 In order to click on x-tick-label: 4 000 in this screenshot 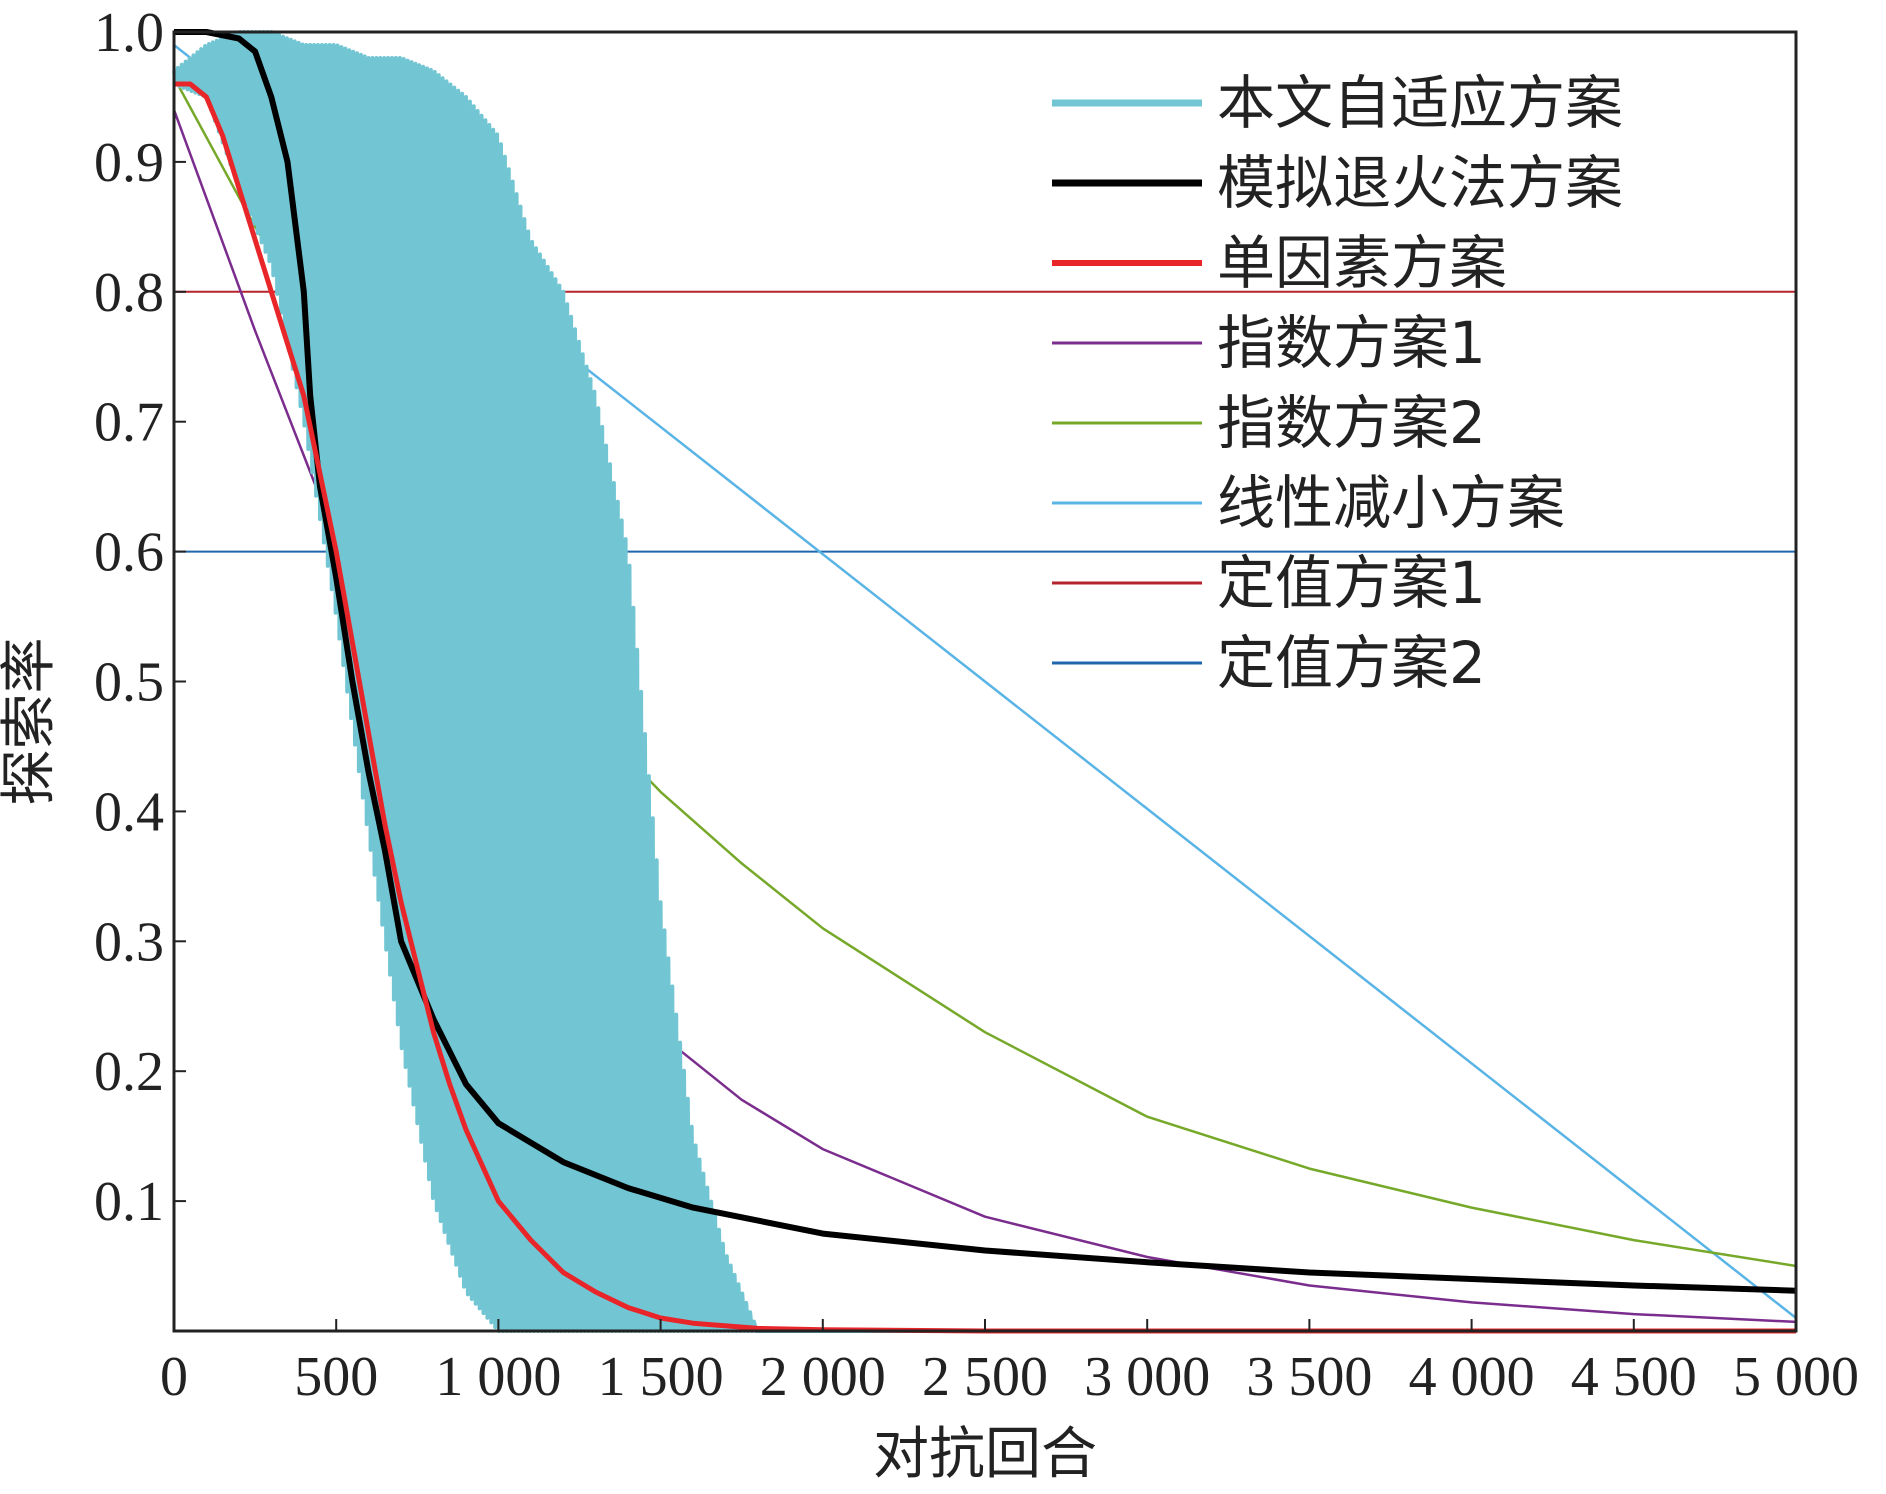, I will do `click(1472, 1377)`.